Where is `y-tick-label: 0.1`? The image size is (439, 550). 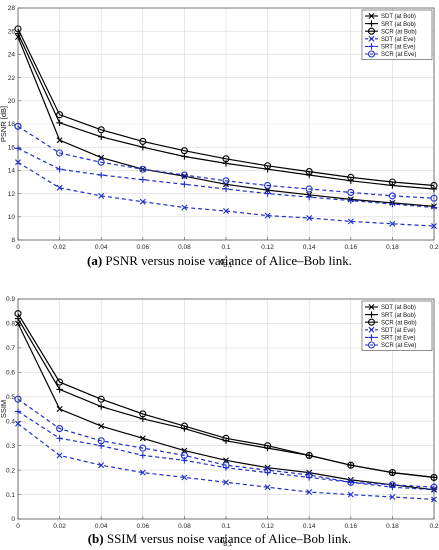 y-tick-label: 0.1 is located at coordinates (10, 495).